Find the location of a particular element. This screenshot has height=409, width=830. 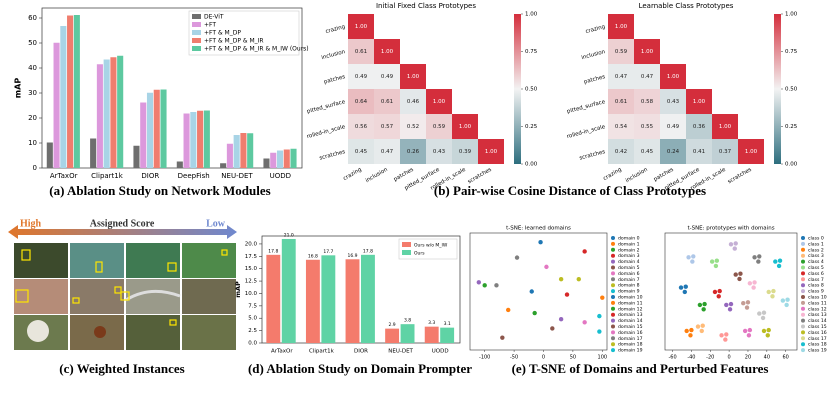

cell-label: 0.24 is located at coordinates (673, 152).